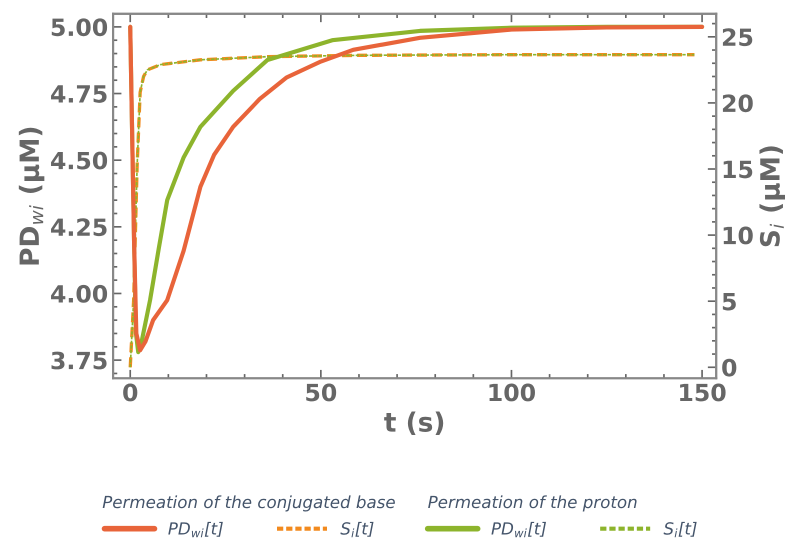 The height and width of the screenshot is (553, 802). I want to click on y-tick-label: 4.25, so click(79, 227).